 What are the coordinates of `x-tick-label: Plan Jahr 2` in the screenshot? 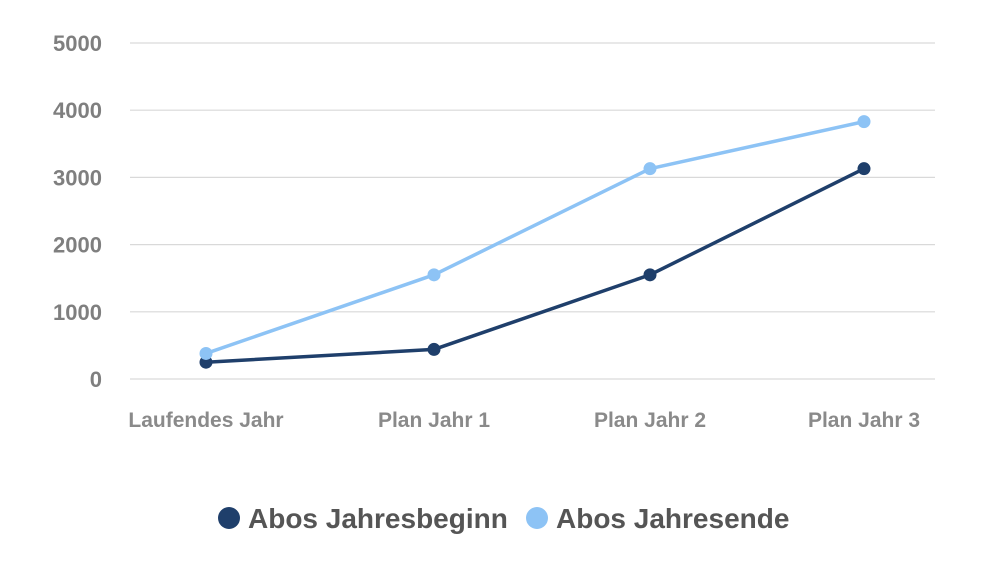 It's located at (650, 420).